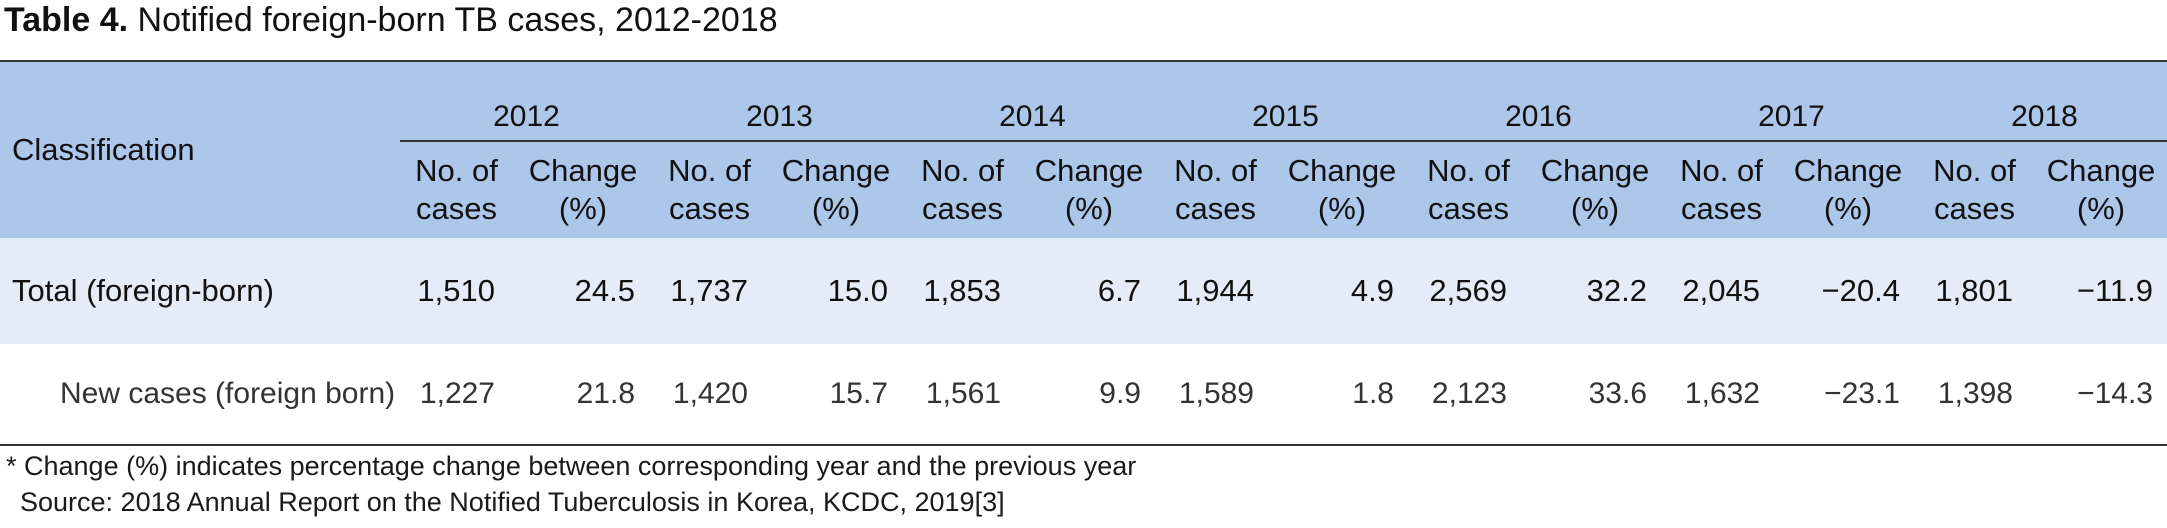 This screenshot has height=528, width=2167. What do you see at coordinates (1974, 291) in the screenshot?
I see `cases-value: 1,801` at bounding box center [1974, 291].